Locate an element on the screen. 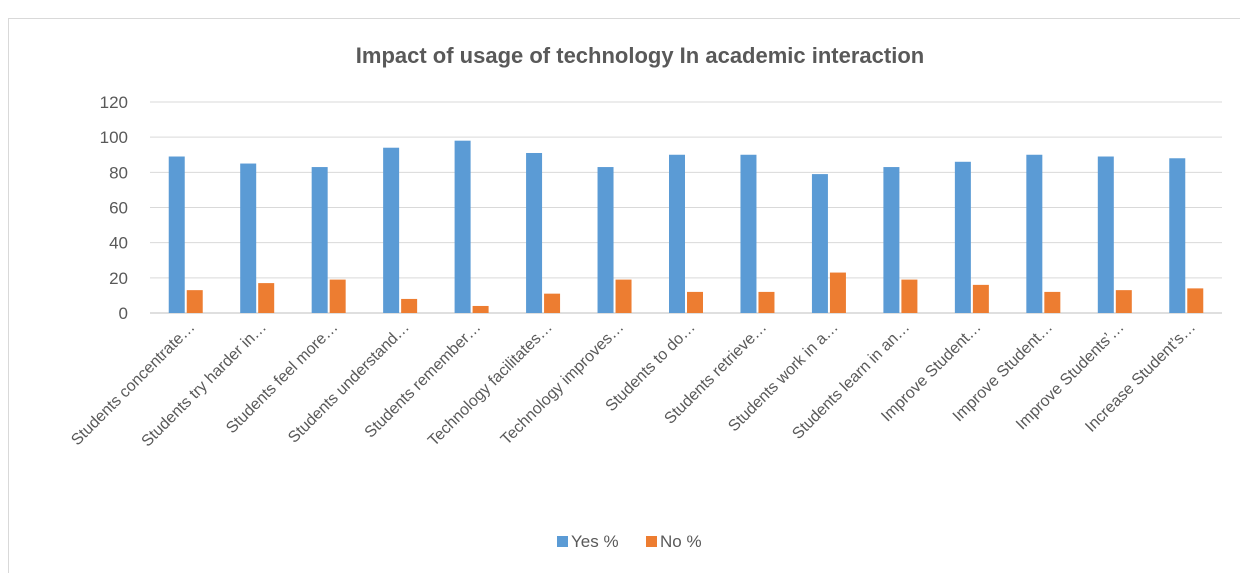 This screenshot has height=573, width=1240. y-axis-ticks: 0 20 40 60 80 100 120 is located at coordinates (114, 208).